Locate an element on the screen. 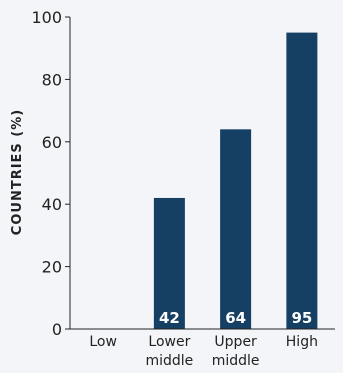  y-tick-label: 20 is located at coordinates (52, 267).